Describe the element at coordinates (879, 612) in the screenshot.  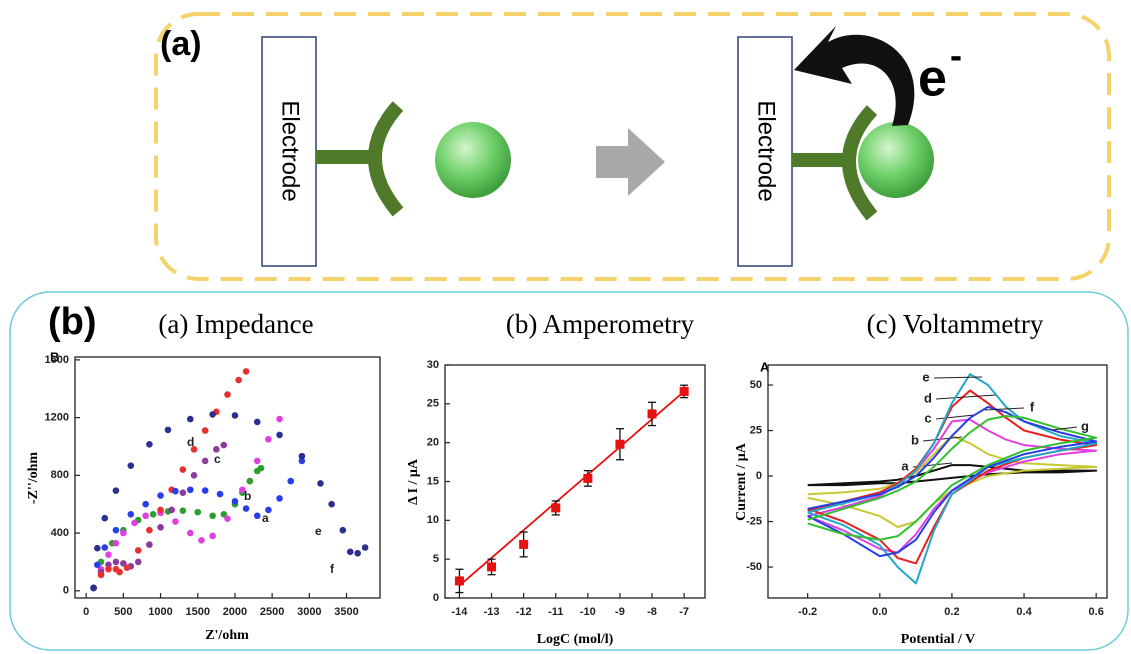
I see `x-tick-label: 0.0` at that location.